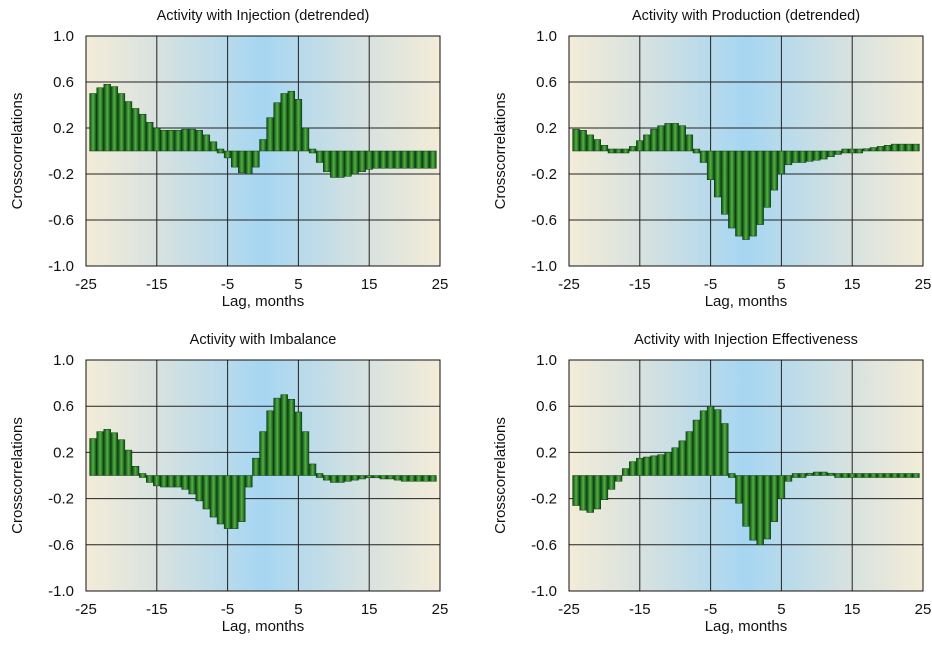 The image size is (932, 651). Describe the element at coordinates (63, 82) in the screenshot. I see `y-tick-label: 0.6` at that location.